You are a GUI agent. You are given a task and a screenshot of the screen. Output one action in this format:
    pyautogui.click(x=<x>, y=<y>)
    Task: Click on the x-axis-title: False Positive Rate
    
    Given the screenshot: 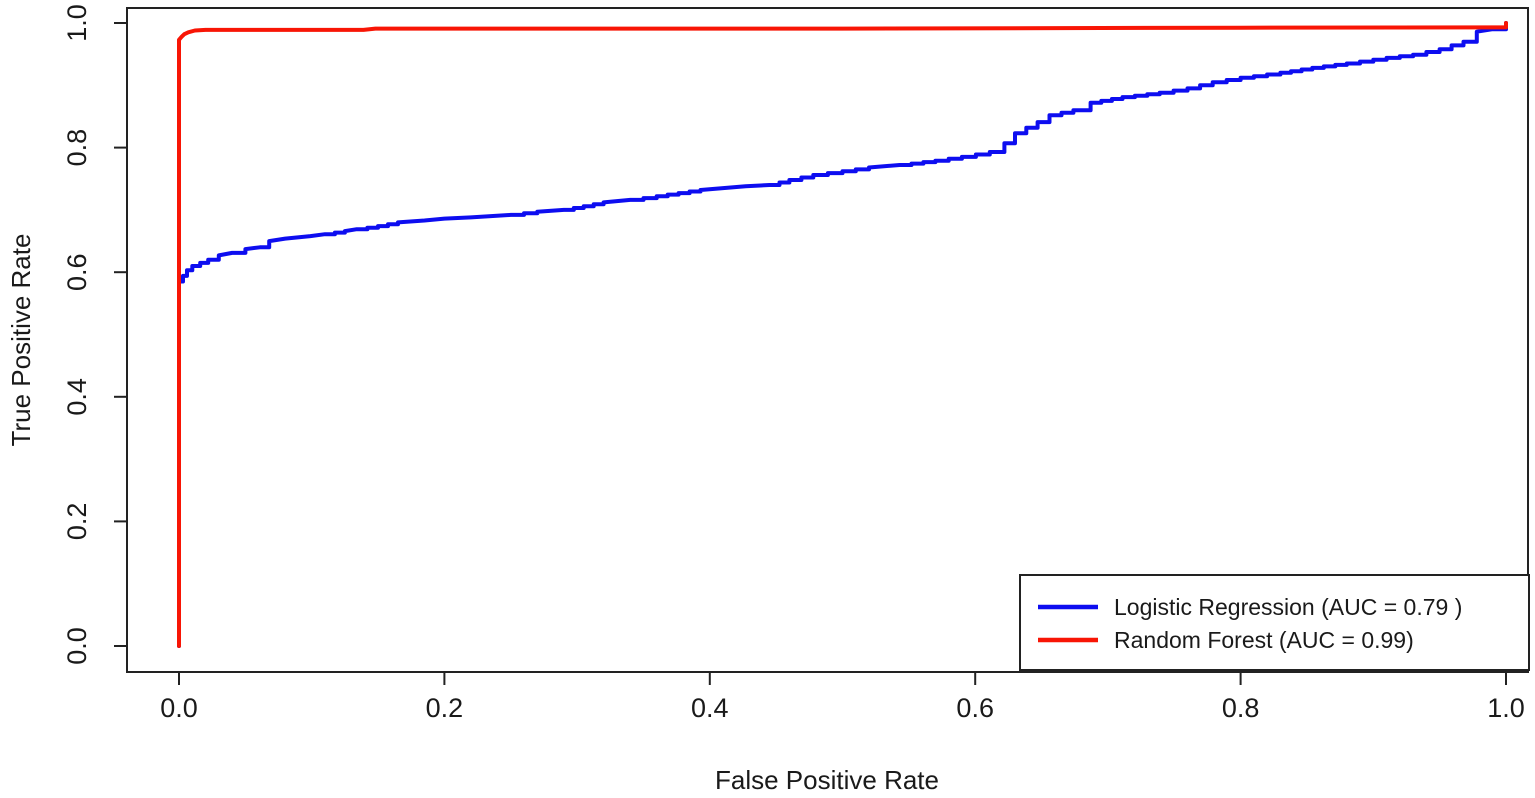 What is the action you would take?
    pyautogui.click(x=827, y=780)
    